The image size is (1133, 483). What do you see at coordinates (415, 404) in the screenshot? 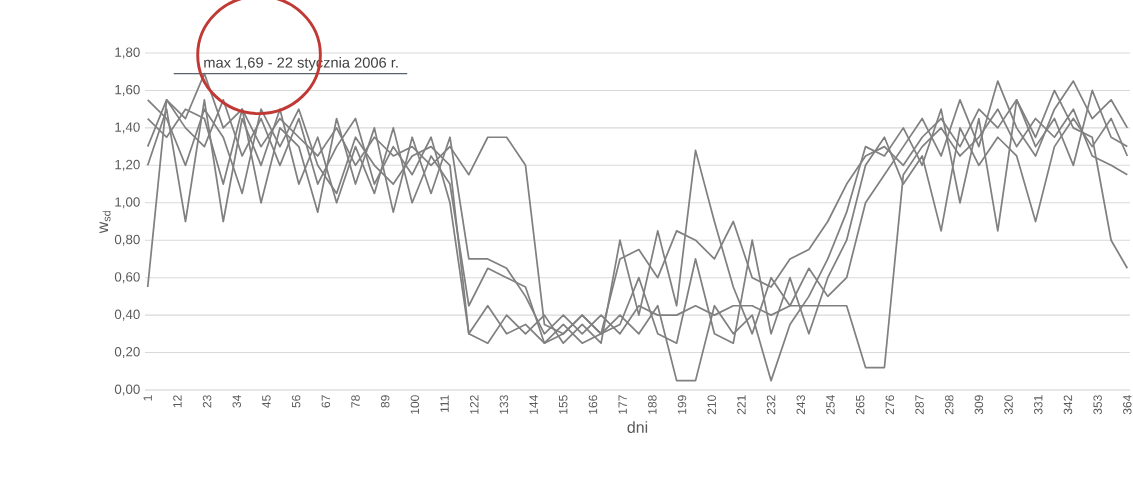
I see `x-tick-label: 100` at bounding box center [415, 404].